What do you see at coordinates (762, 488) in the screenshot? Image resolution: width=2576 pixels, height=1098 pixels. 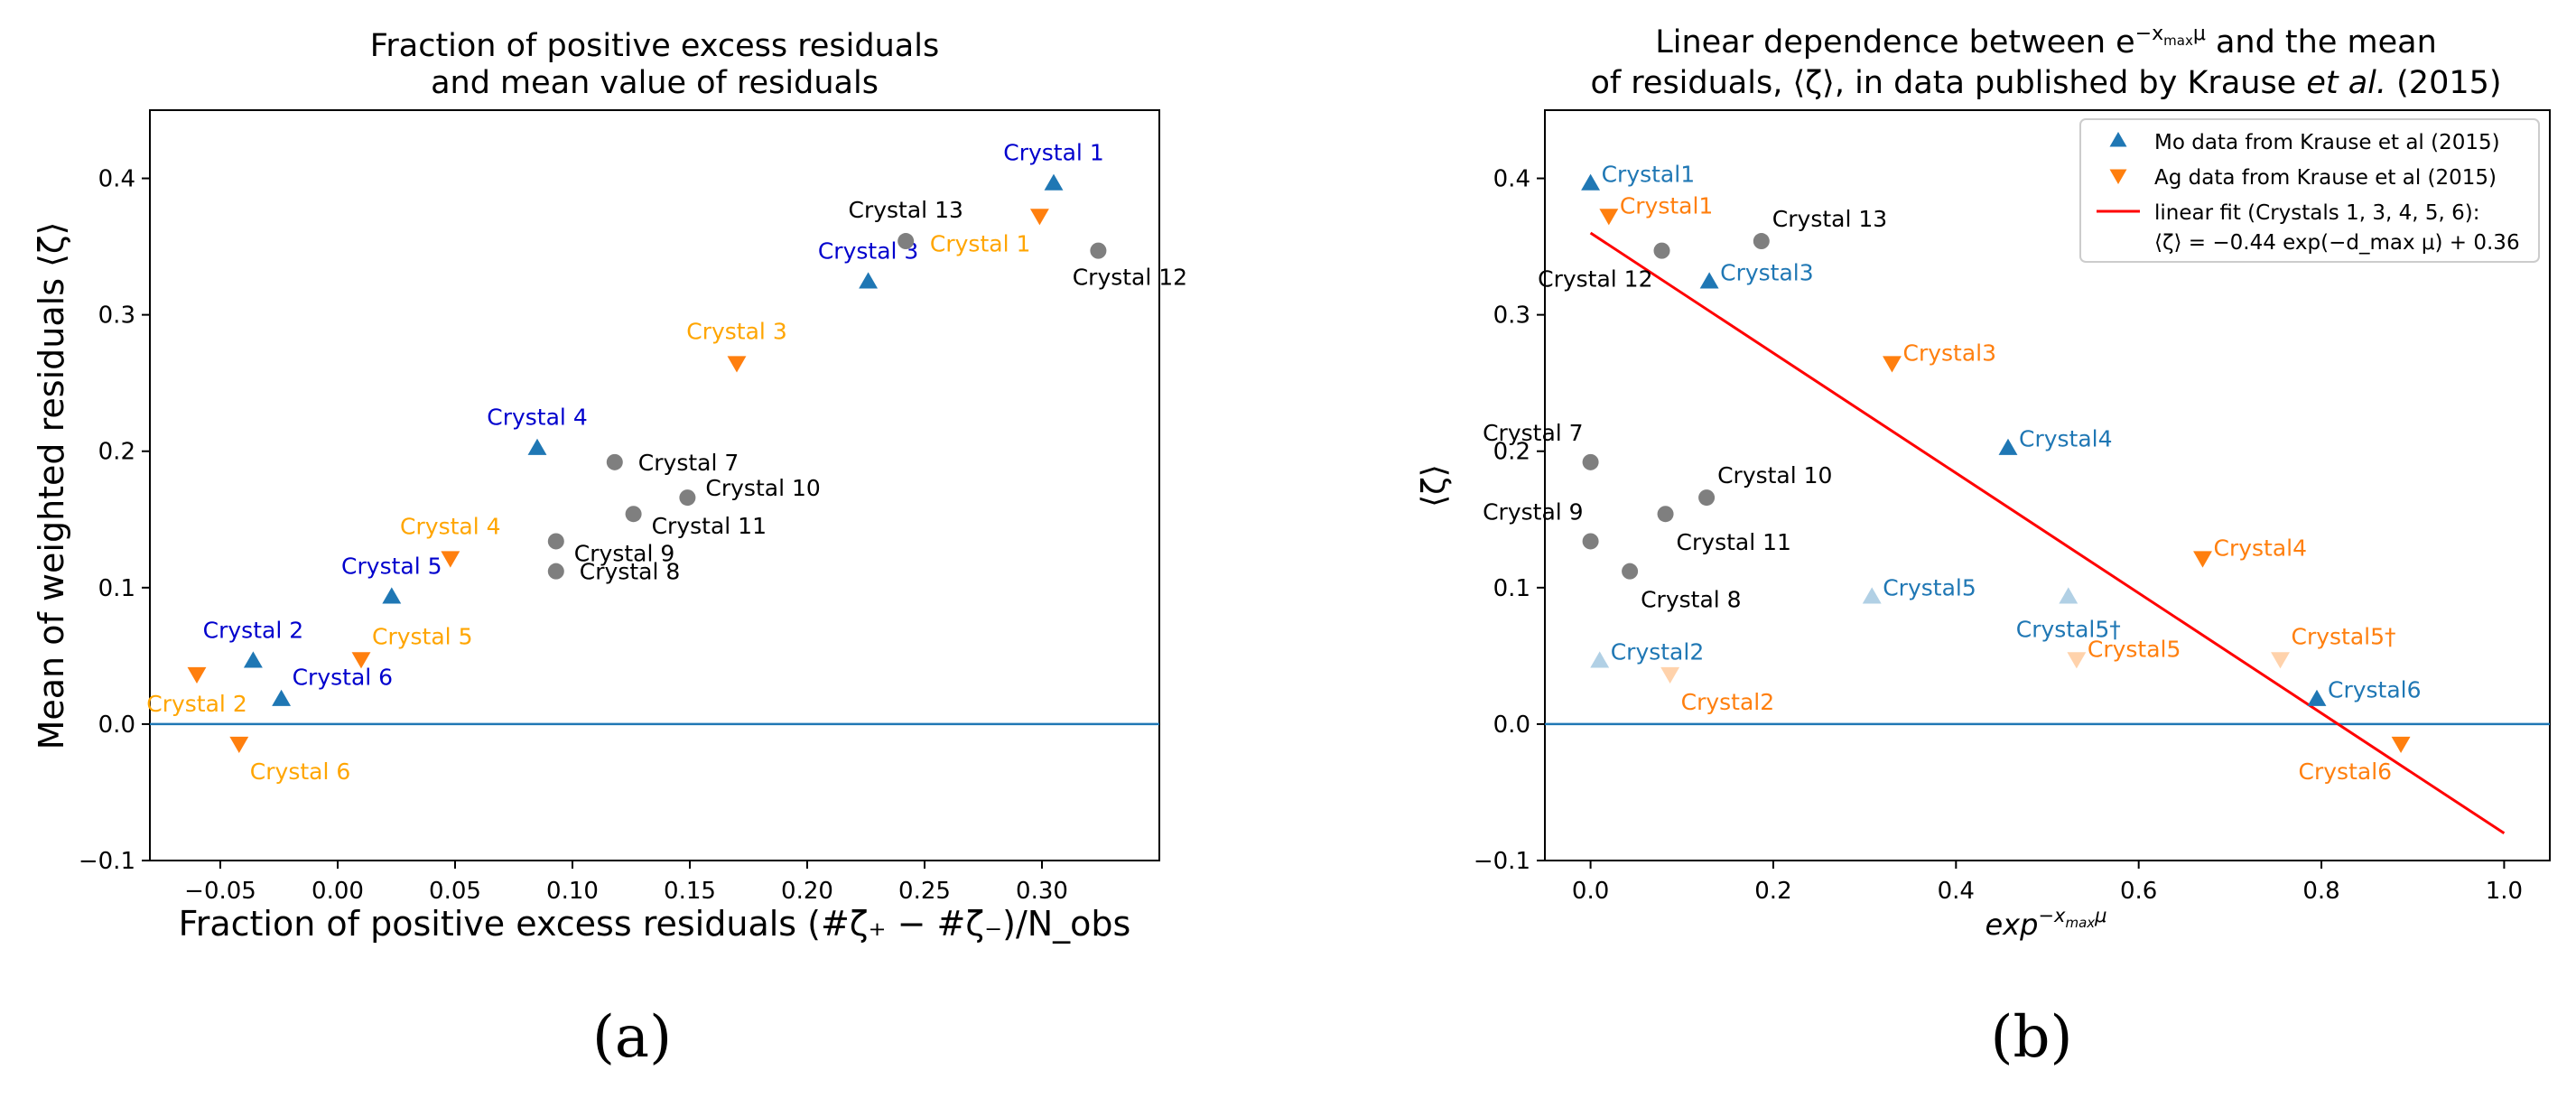 I see `point-label: Crystal 10` at bounding box center [762, 488].